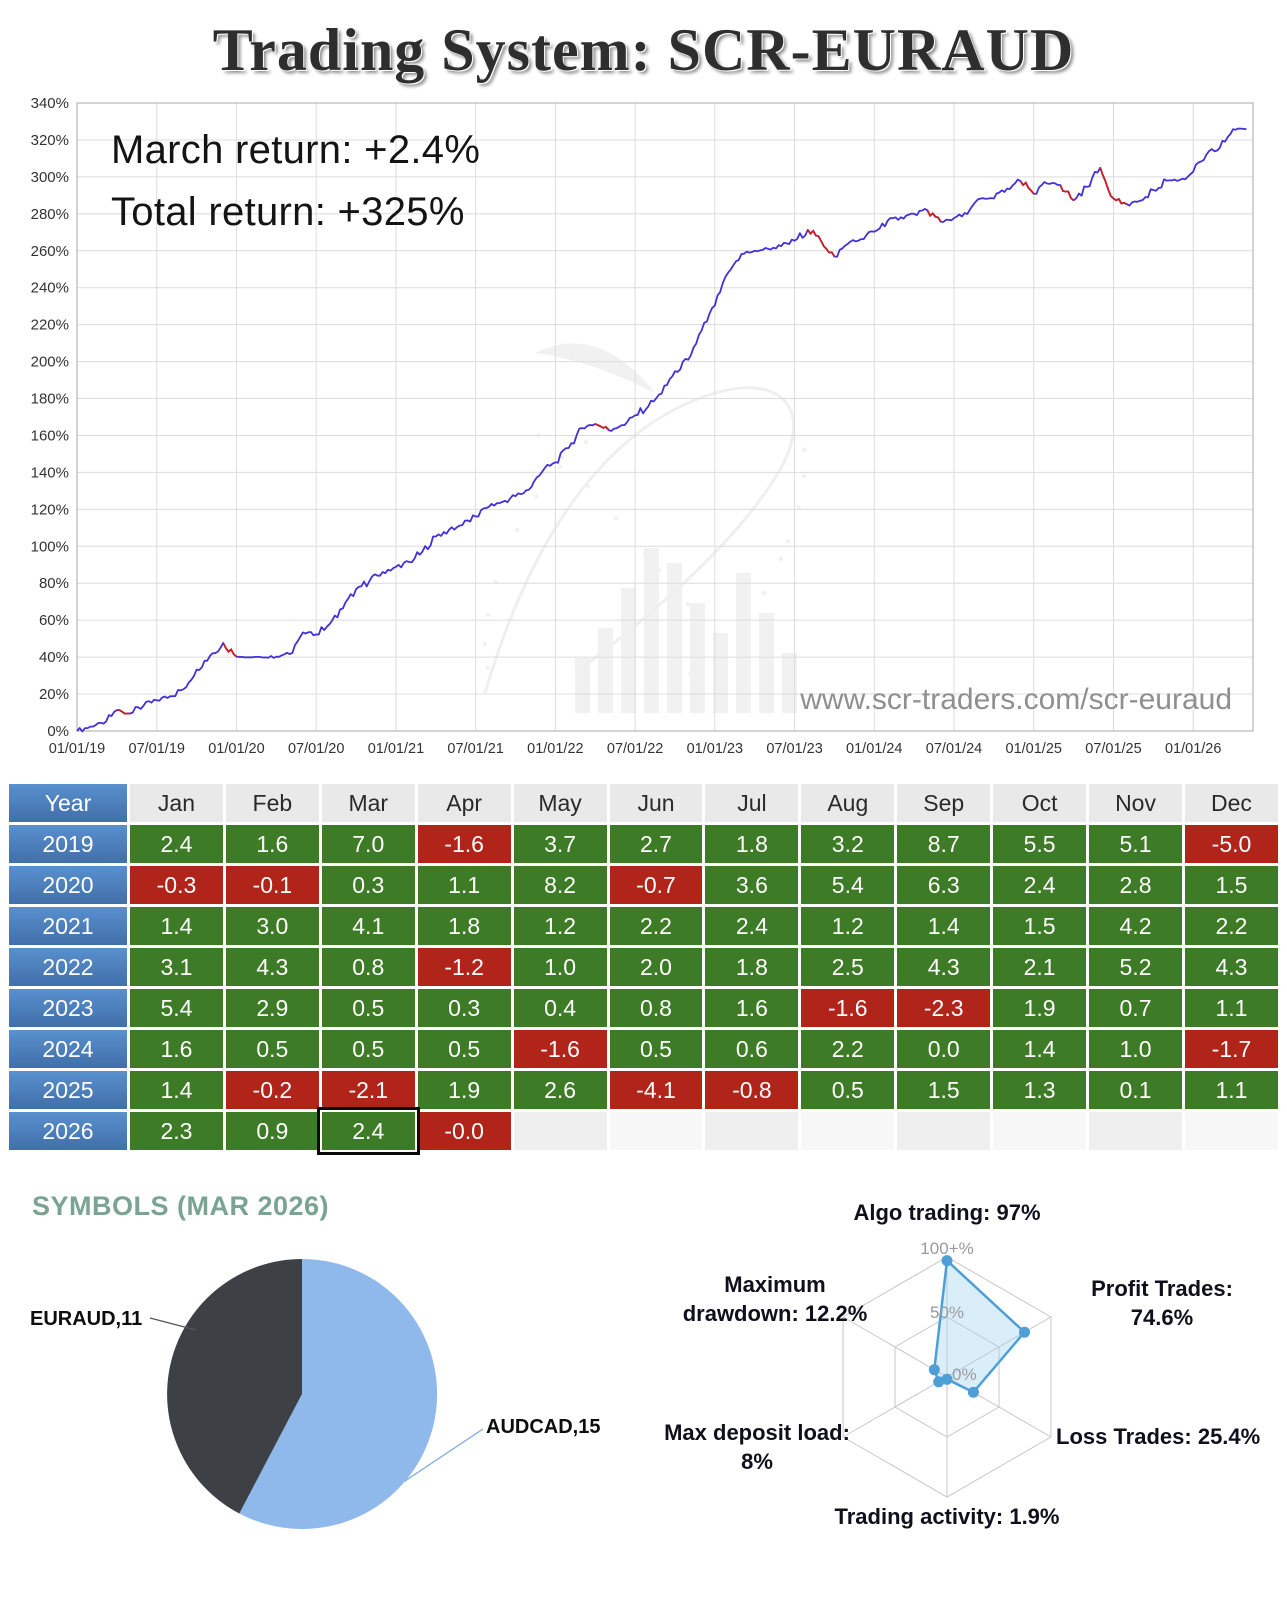 The image size is (1287, 1624). I want to click on return-cell: 0.0, so click(944, 1049).